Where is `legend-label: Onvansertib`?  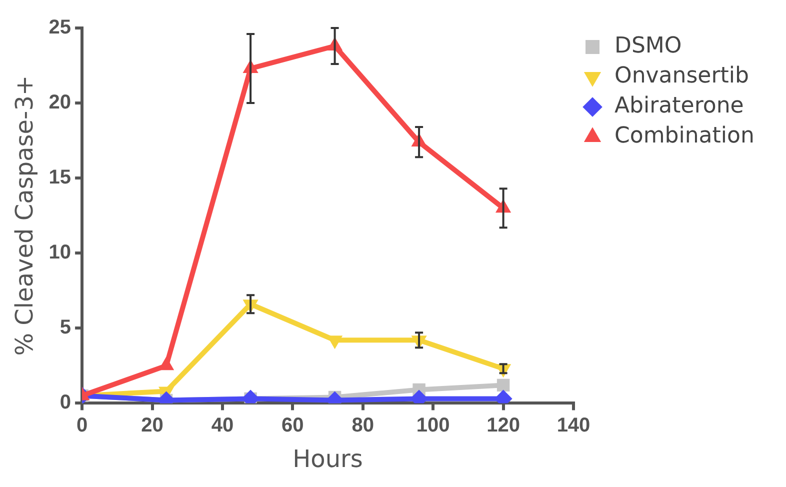
legend-label: Onvansertib is located at coordinates (681, 76).